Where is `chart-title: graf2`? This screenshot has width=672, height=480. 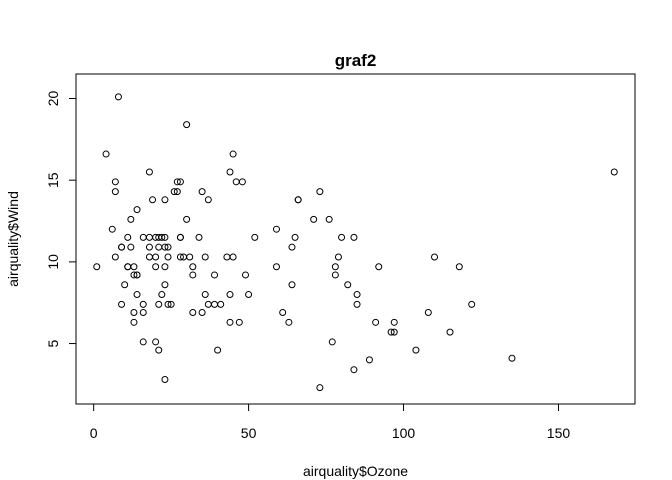 chart-title: graf2 is located at coordinates (356, 60).